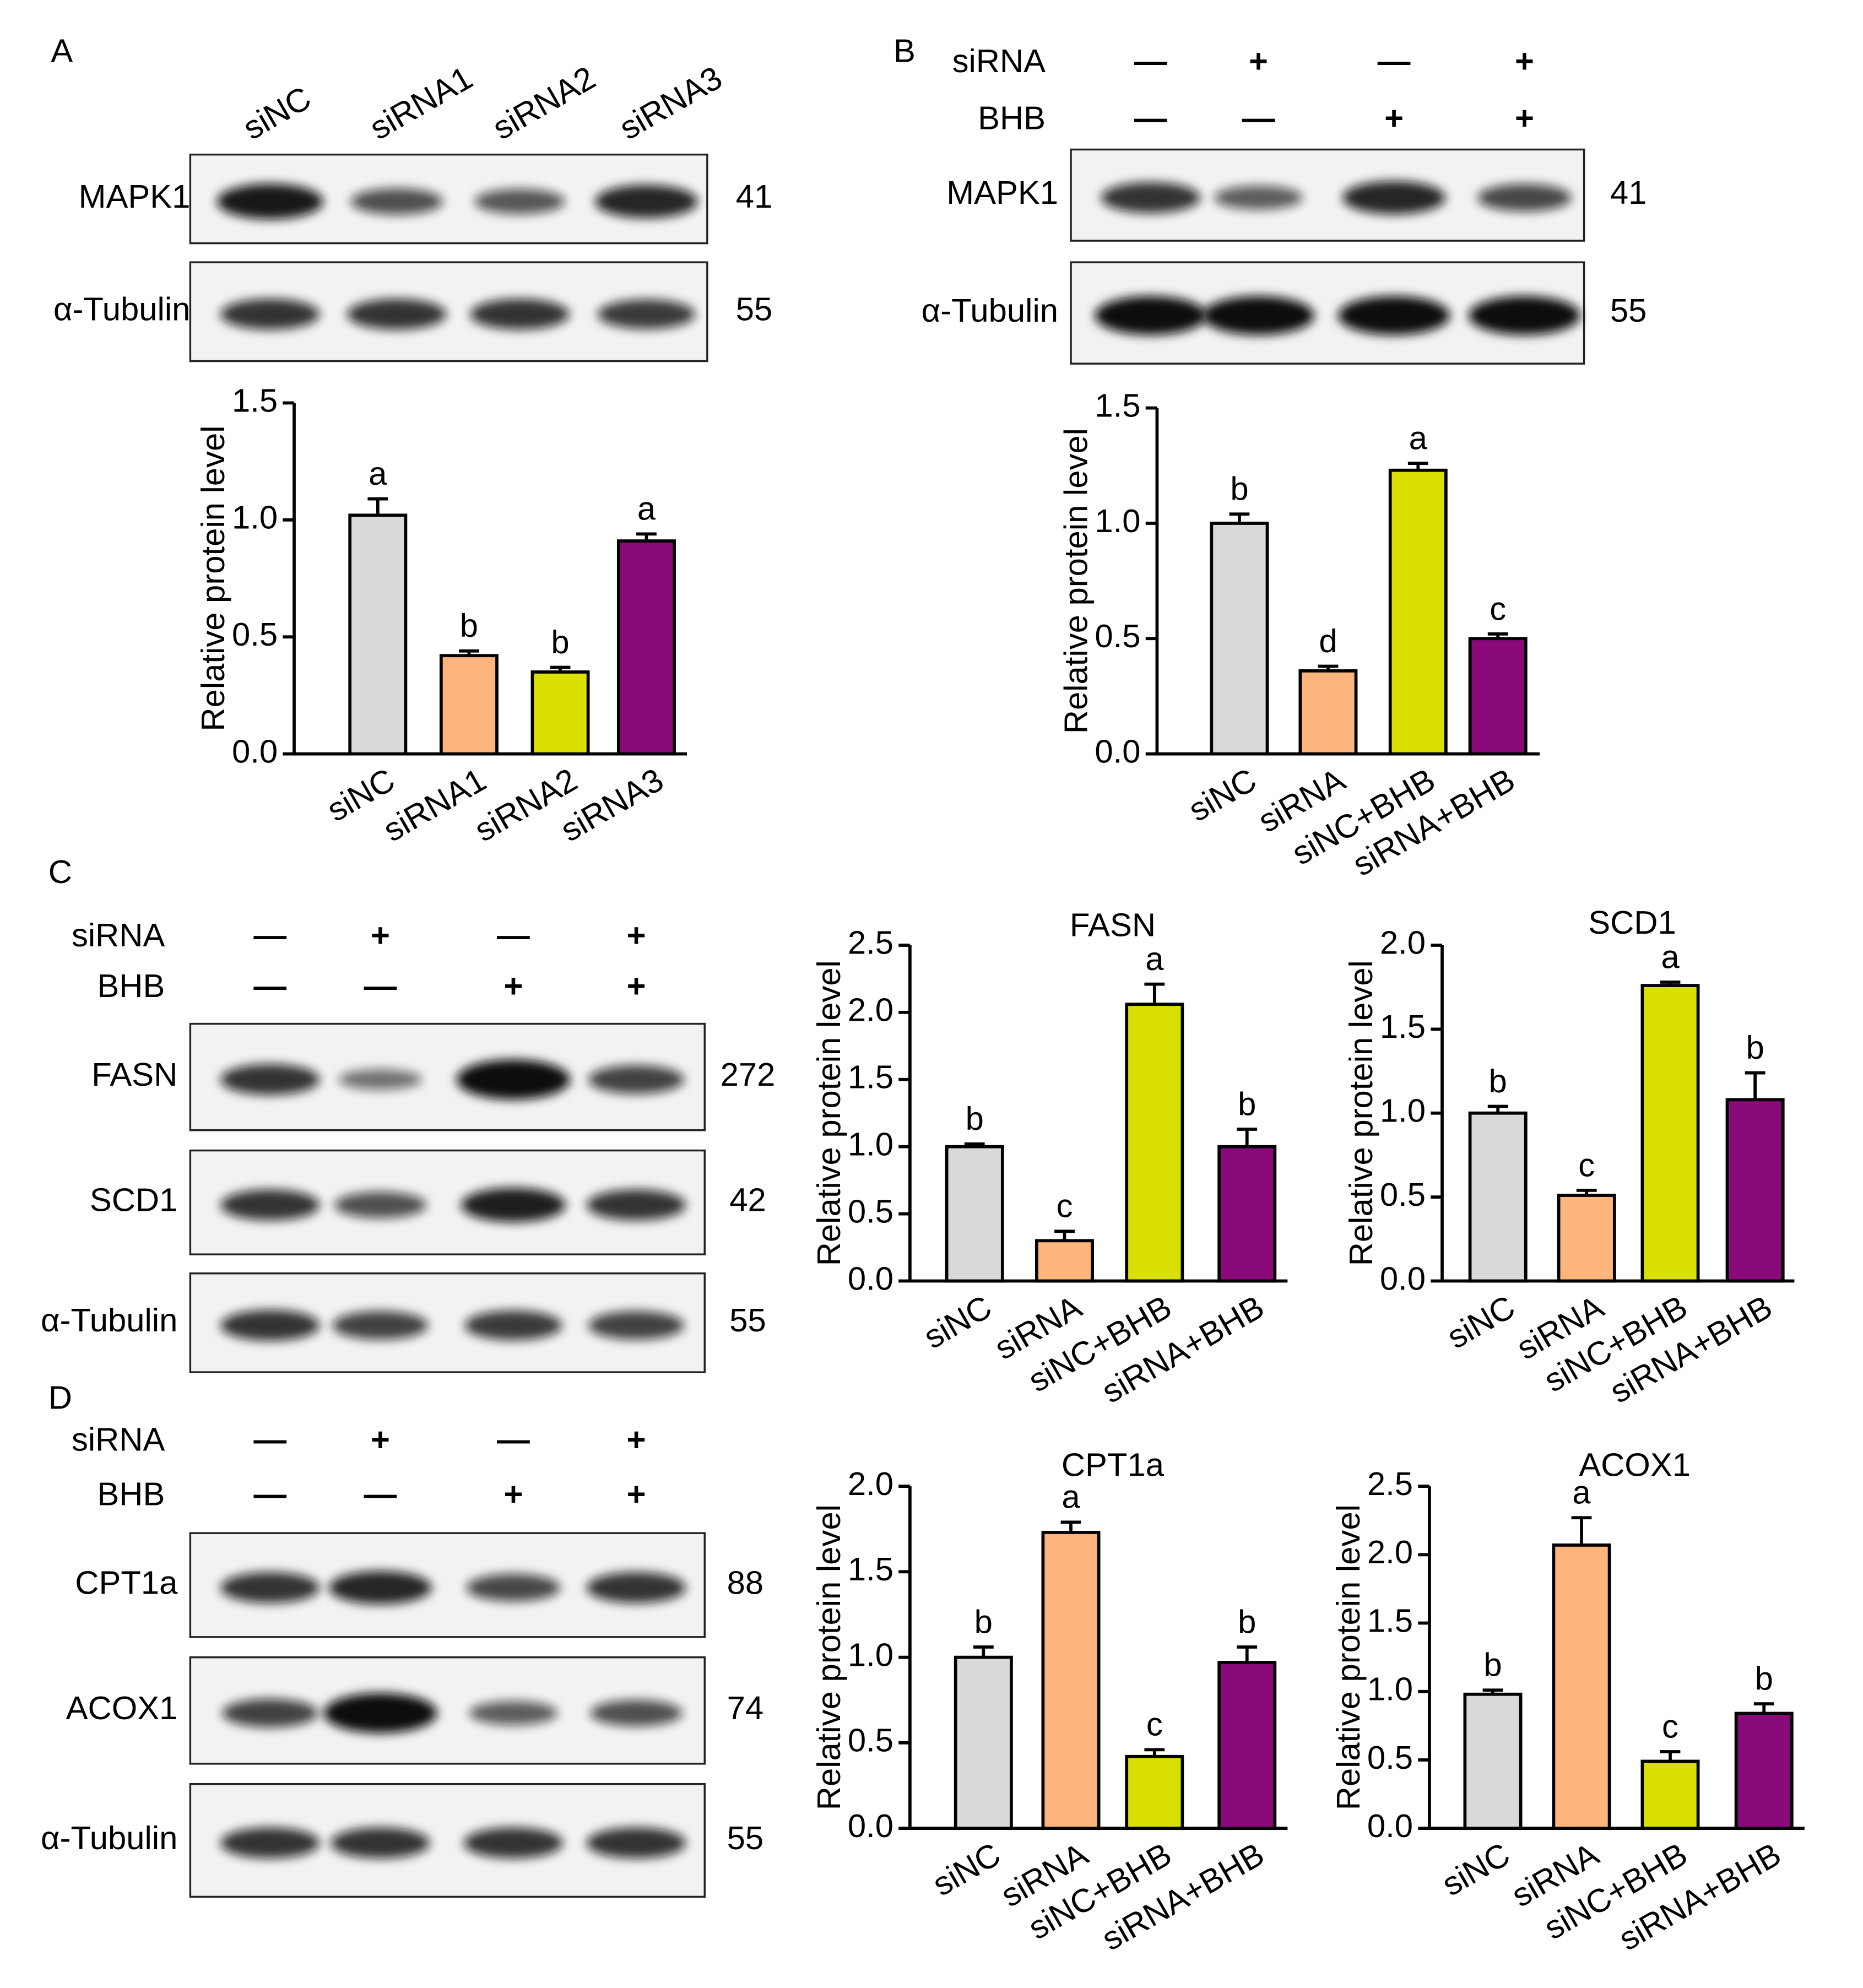  I want to click on protein-name: SCD1, so click(134, 1200).